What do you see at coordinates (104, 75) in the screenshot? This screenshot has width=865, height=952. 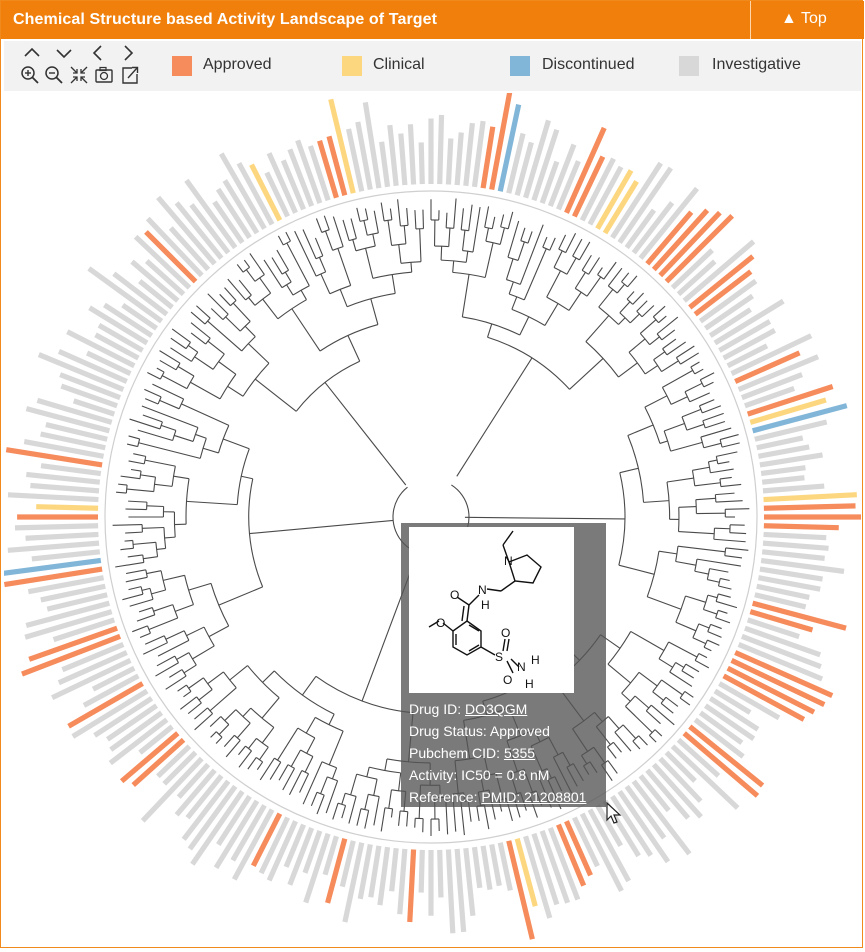 I see `camera-icon` at bounding box center [104, 75].